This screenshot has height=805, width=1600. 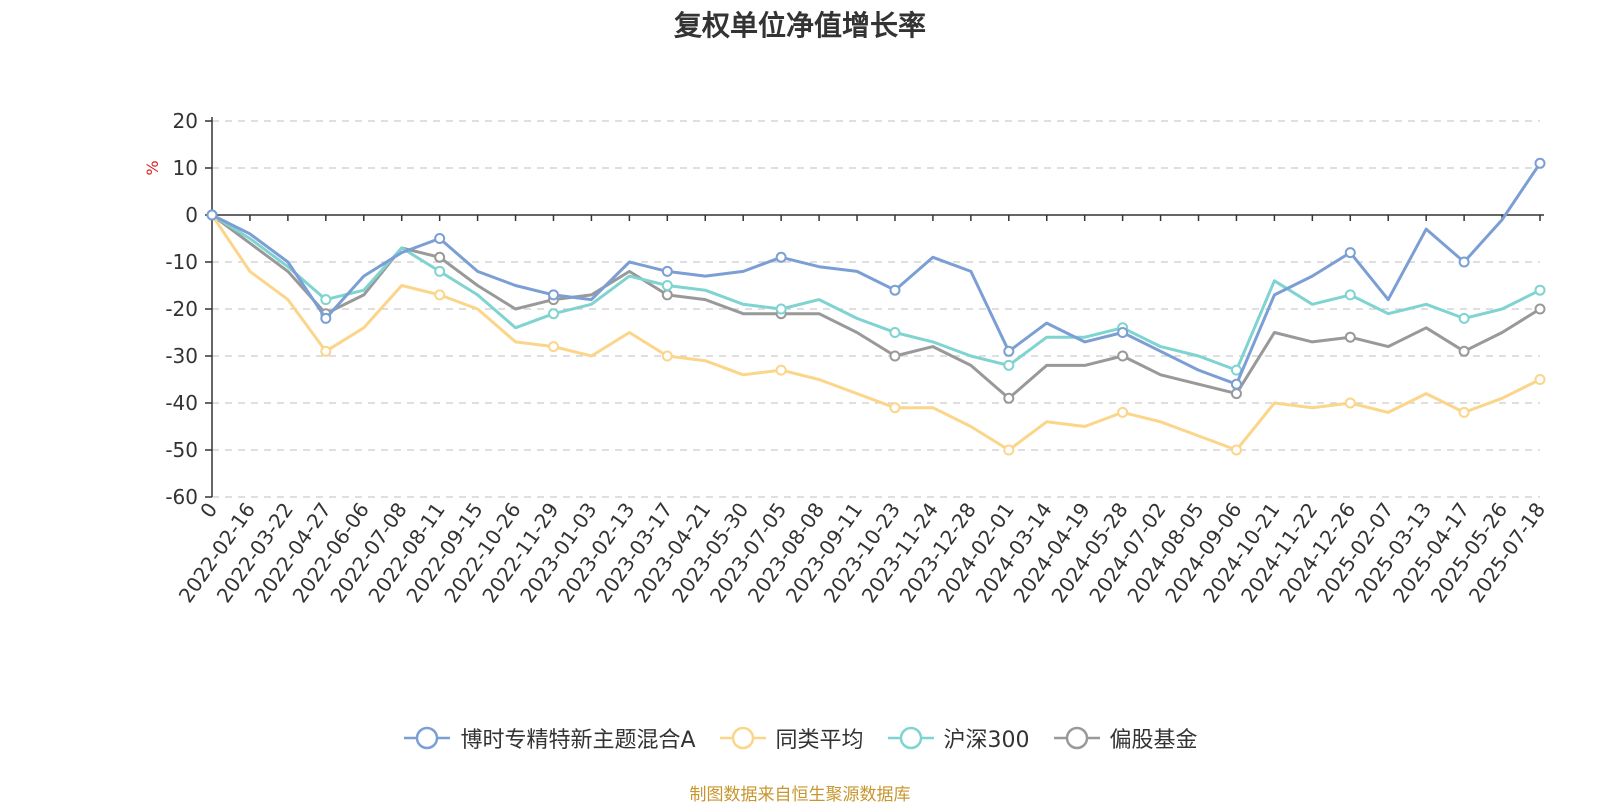 I want to click on chart-title: 复权单位净值增长率, so click(x=799, y=25).